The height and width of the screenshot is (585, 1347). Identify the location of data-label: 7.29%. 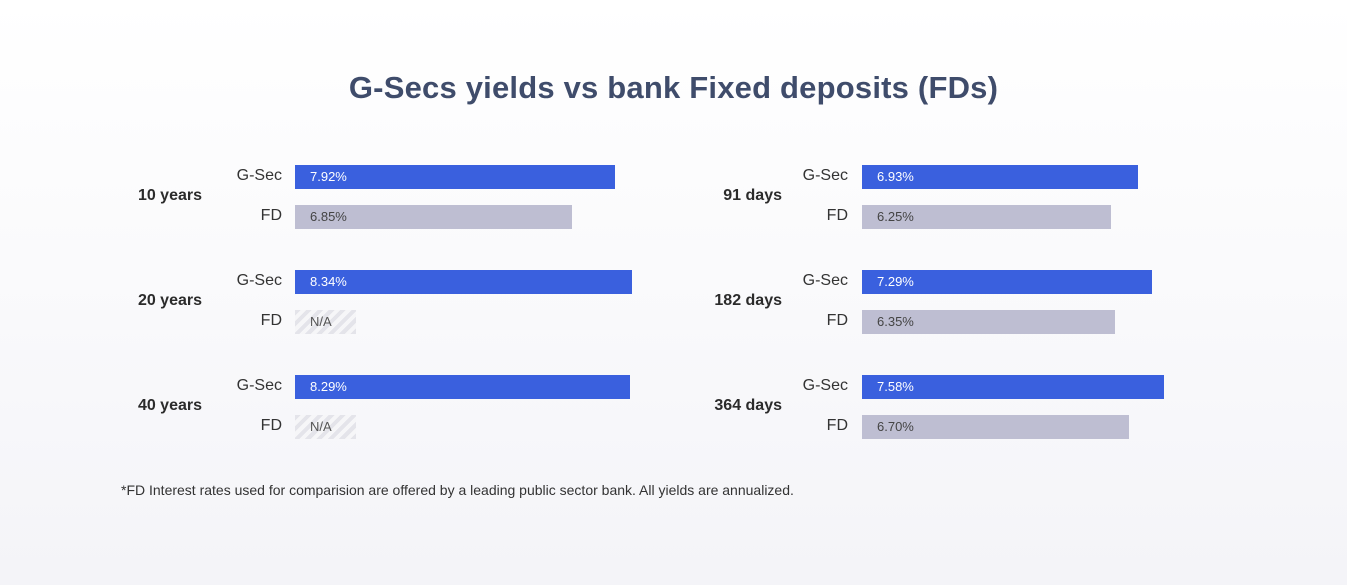
(895, 281).